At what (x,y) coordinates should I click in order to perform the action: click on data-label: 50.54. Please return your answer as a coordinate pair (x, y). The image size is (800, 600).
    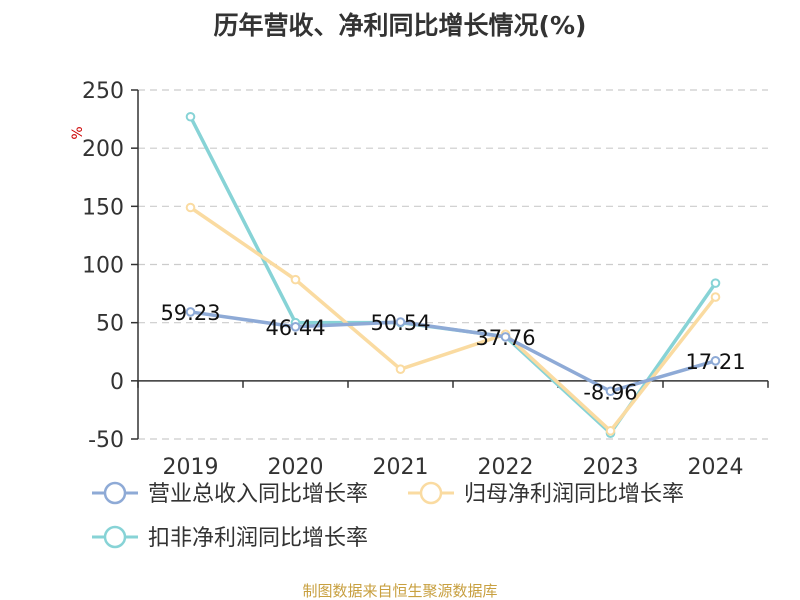
    Looking at the image, I should click on (400, 323).